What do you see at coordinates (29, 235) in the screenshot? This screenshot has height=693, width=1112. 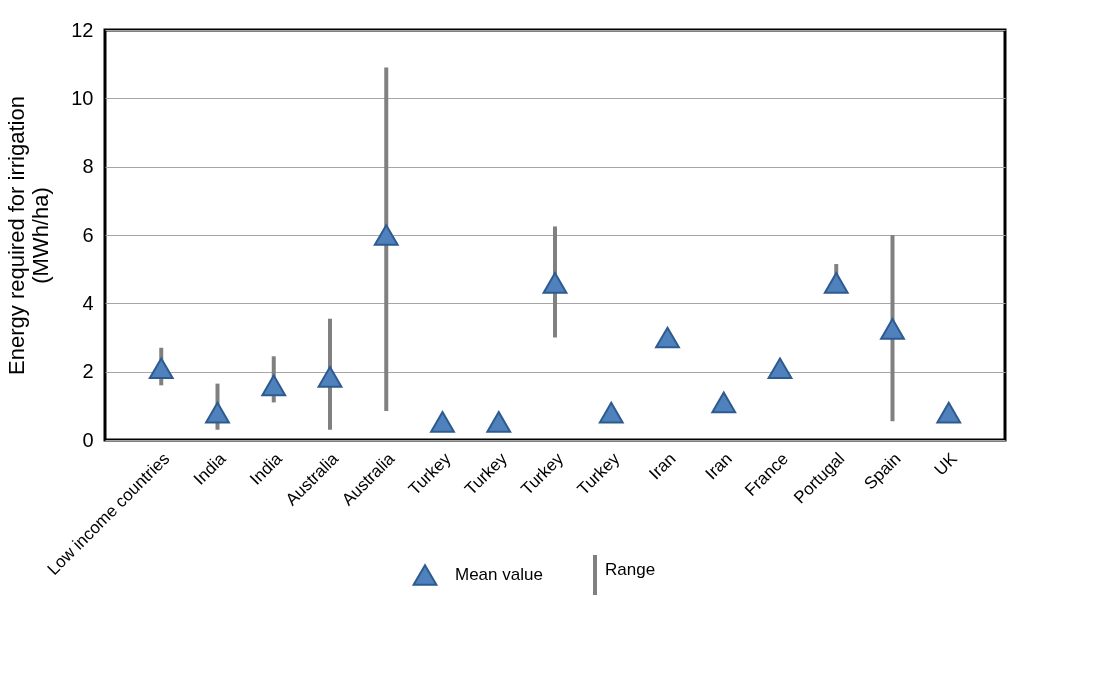 I see `y-axis-title: Energy required for irrigation (MWh/ha)` at bounding box center [29, 235].